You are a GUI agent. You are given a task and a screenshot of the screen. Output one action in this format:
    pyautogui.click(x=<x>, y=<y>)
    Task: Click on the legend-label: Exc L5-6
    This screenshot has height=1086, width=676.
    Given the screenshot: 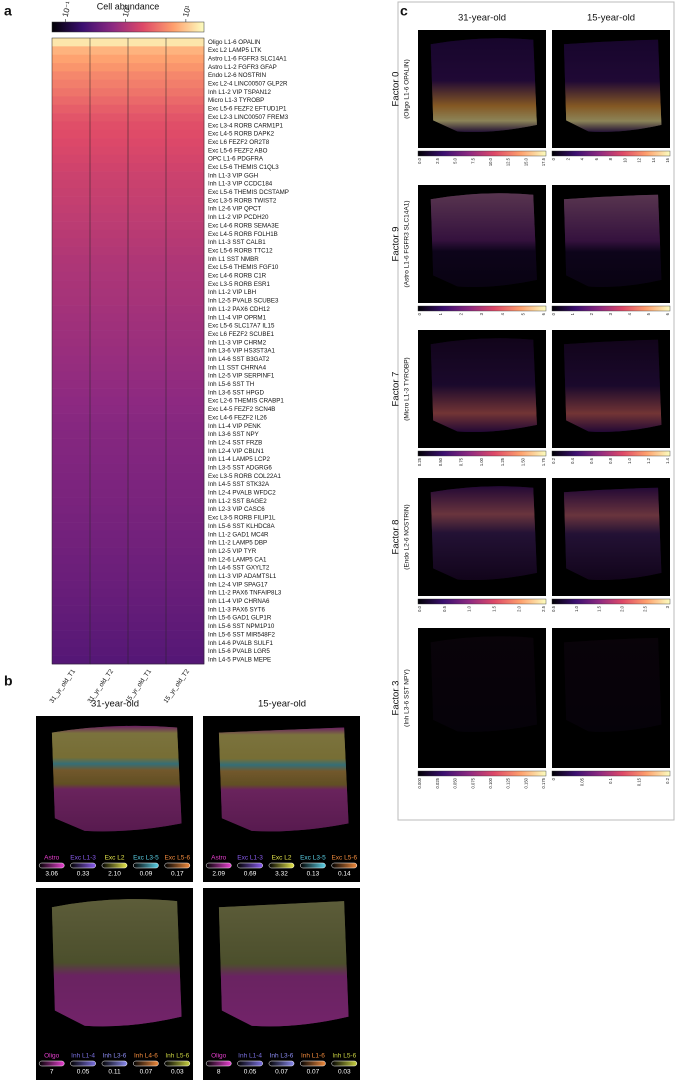 What is the action you would take?
    pyautogui.click(x=344, y=858)
    